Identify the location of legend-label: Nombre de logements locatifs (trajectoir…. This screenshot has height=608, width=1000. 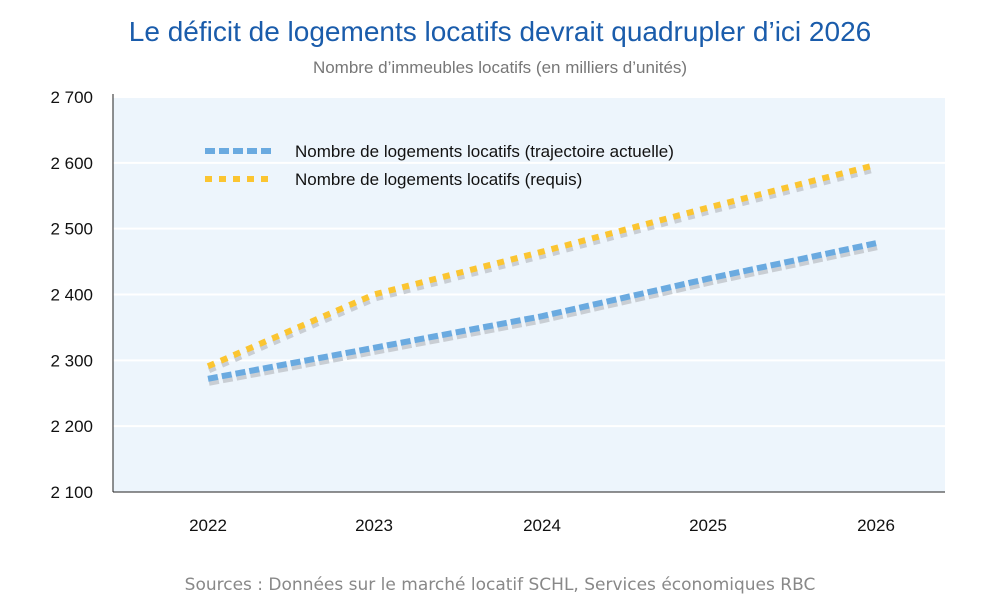
(484, 151).